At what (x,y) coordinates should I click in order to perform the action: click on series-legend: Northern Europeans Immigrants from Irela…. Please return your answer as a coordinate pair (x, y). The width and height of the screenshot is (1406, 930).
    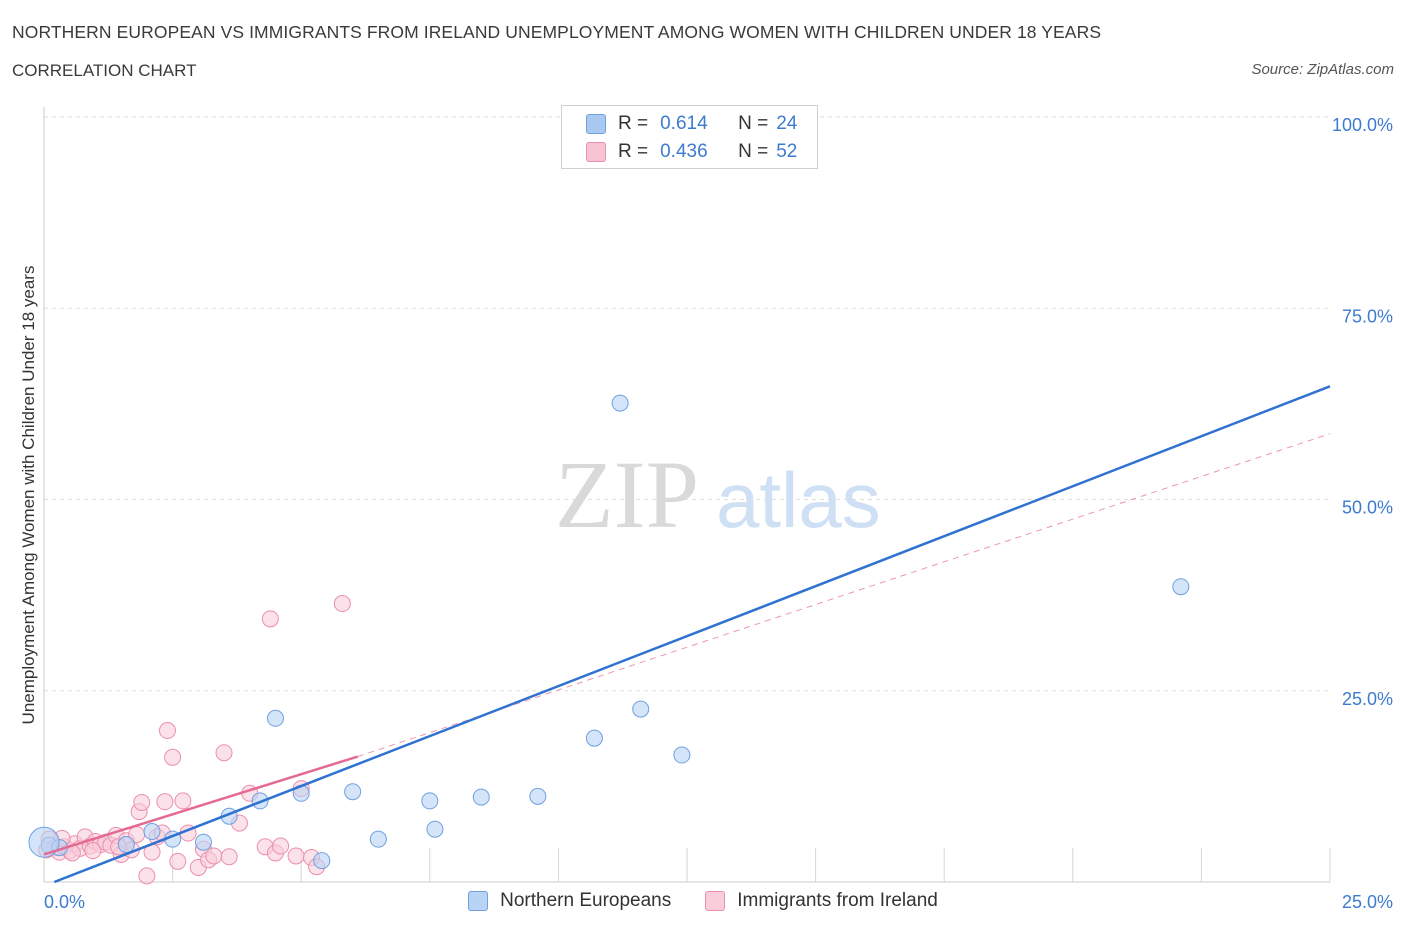
    Looking at the image, I should click on (703, 901).